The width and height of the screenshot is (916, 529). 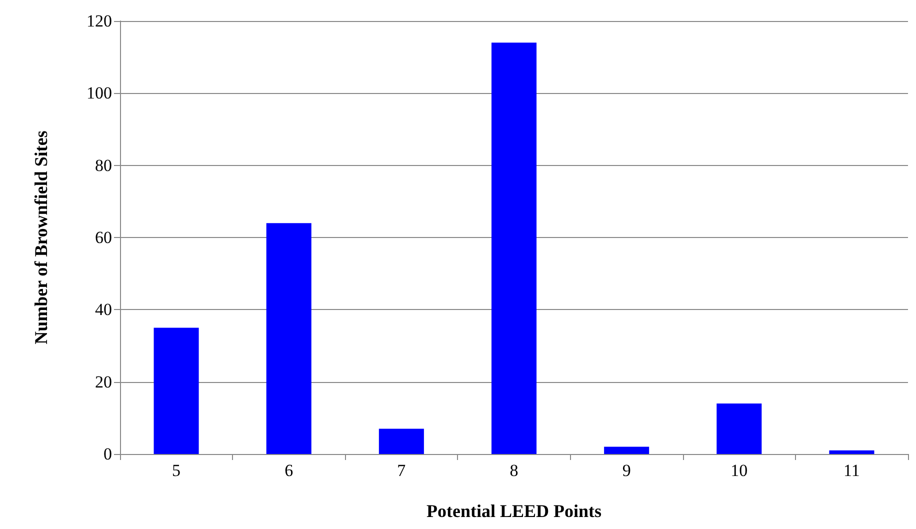 I want to click on x-tick-label: 8, so click(x=514, y=470).